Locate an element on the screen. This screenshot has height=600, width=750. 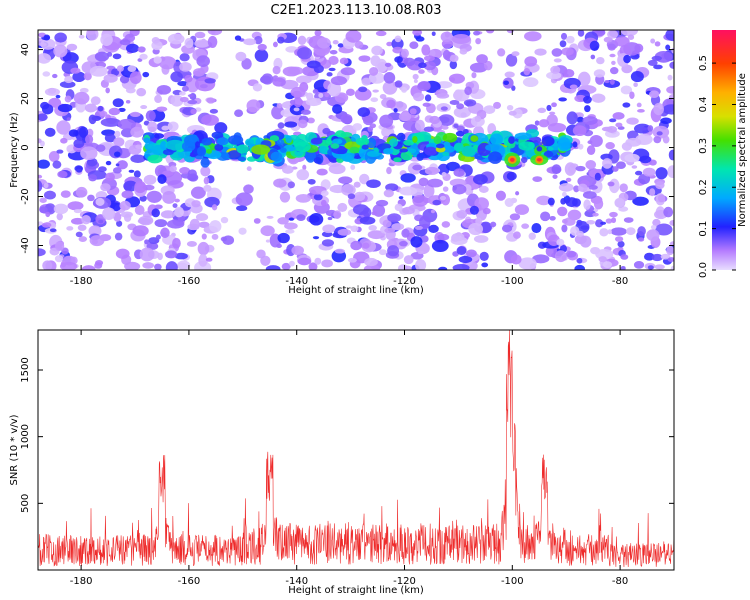
x-tick-label: -140 is located at coordinates (296, 281).